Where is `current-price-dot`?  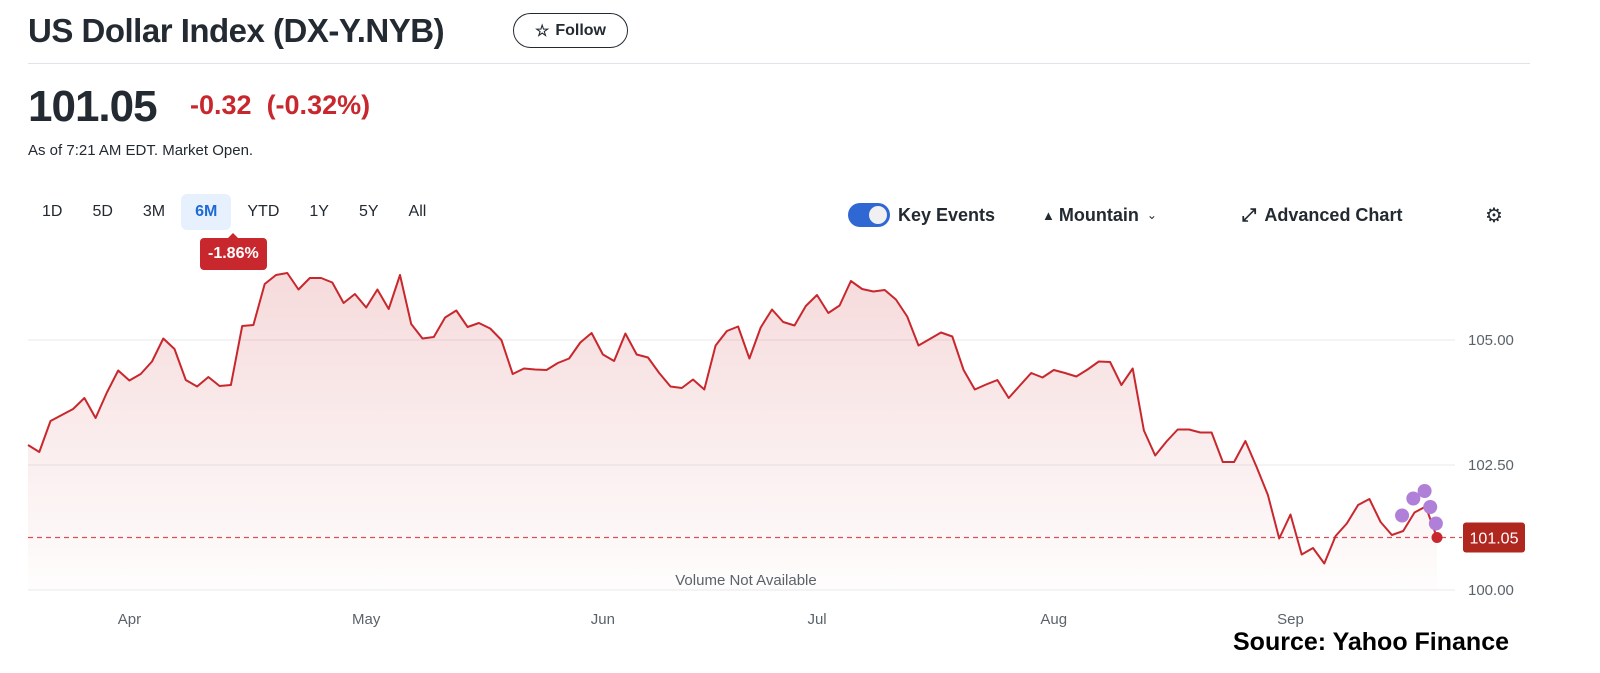 current-price-dot is located at coordinates (1437, 537).